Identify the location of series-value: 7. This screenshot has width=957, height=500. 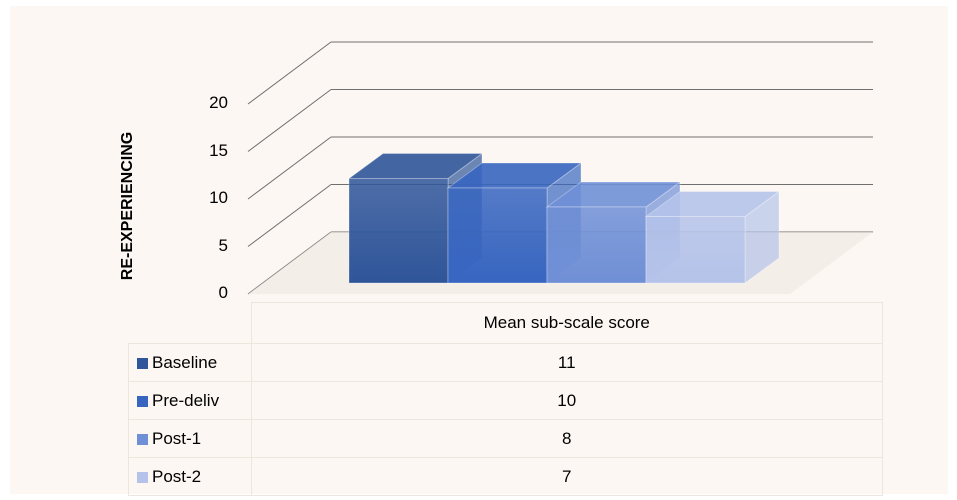
(566, 476).